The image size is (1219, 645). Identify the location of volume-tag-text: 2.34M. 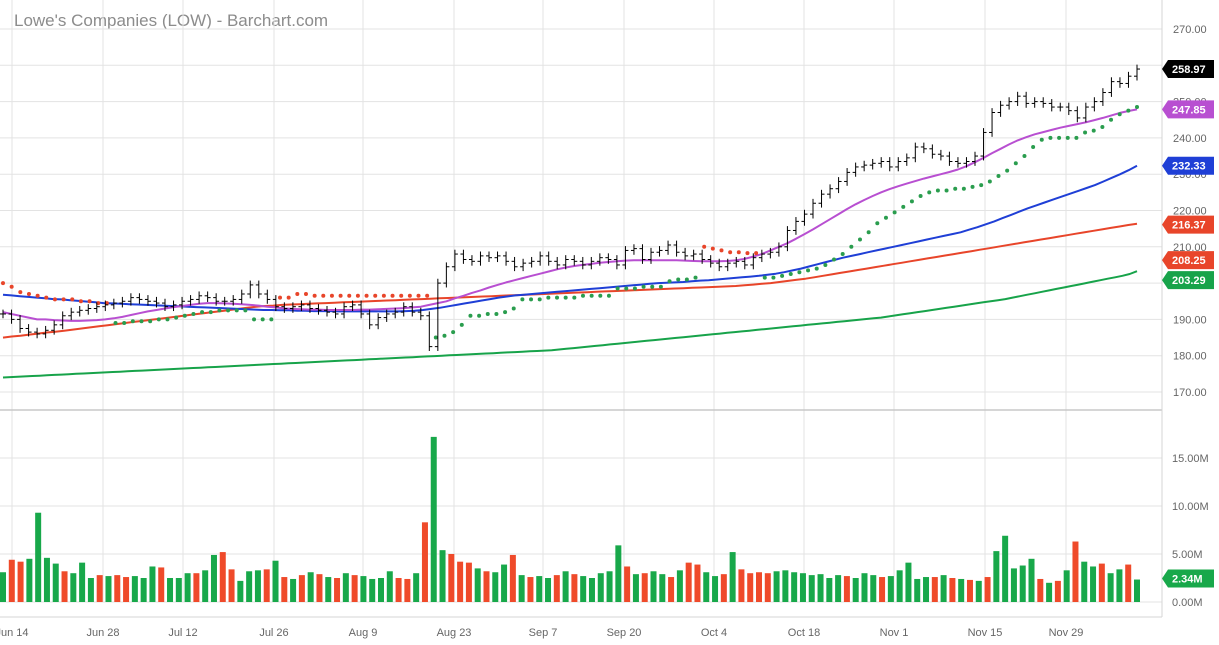
(1187, 580).